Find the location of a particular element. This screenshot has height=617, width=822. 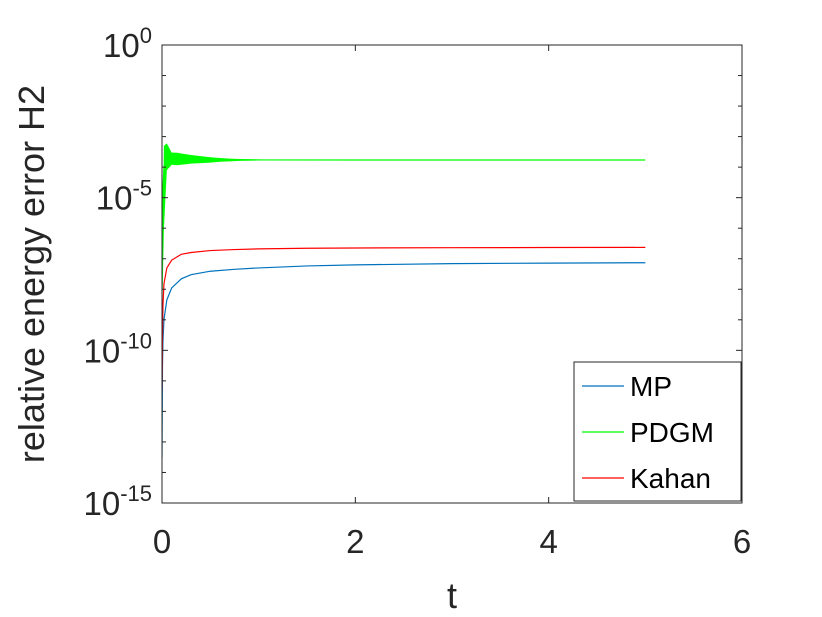

series-kahan is located at coordinates (404, 318).